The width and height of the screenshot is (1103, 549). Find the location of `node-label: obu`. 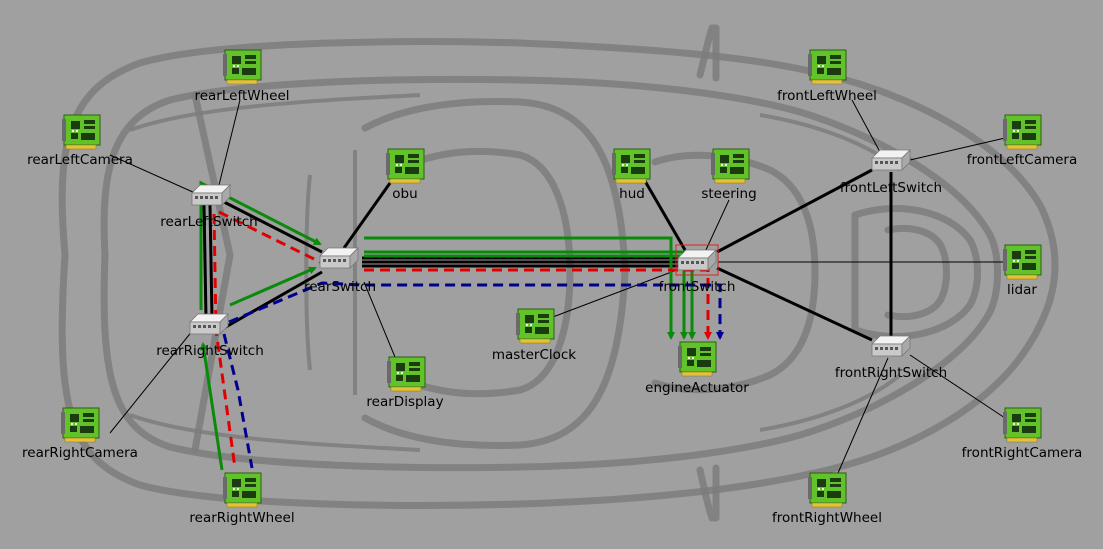

node-label: obu is located at coordinates (404, 194).